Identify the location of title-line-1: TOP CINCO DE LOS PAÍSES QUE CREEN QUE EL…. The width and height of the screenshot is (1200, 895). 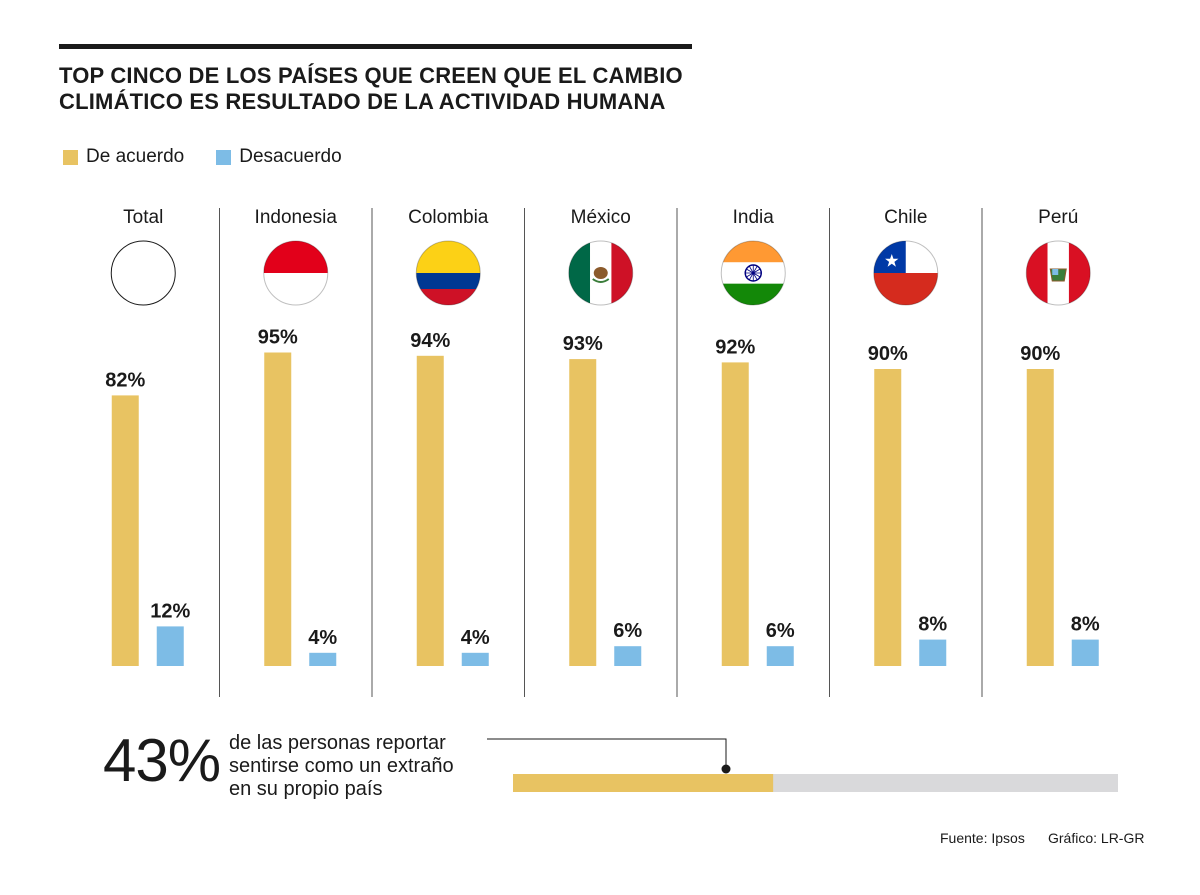
(371, 75).